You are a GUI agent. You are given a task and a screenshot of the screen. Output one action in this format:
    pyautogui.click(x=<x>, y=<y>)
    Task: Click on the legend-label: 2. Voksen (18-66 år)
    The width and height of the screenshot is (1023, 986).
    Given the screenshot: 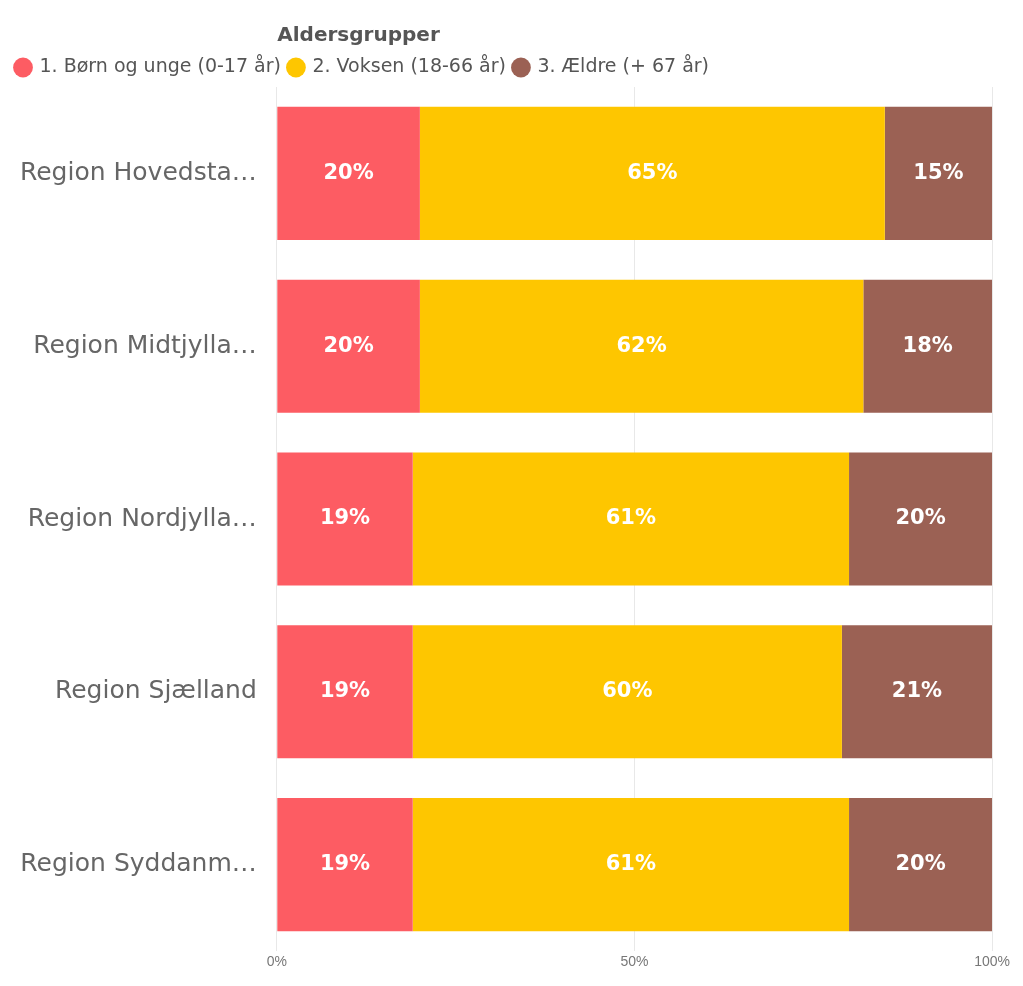 What is the action you would take?
    pyautogui.click(x=409, y=65)
    